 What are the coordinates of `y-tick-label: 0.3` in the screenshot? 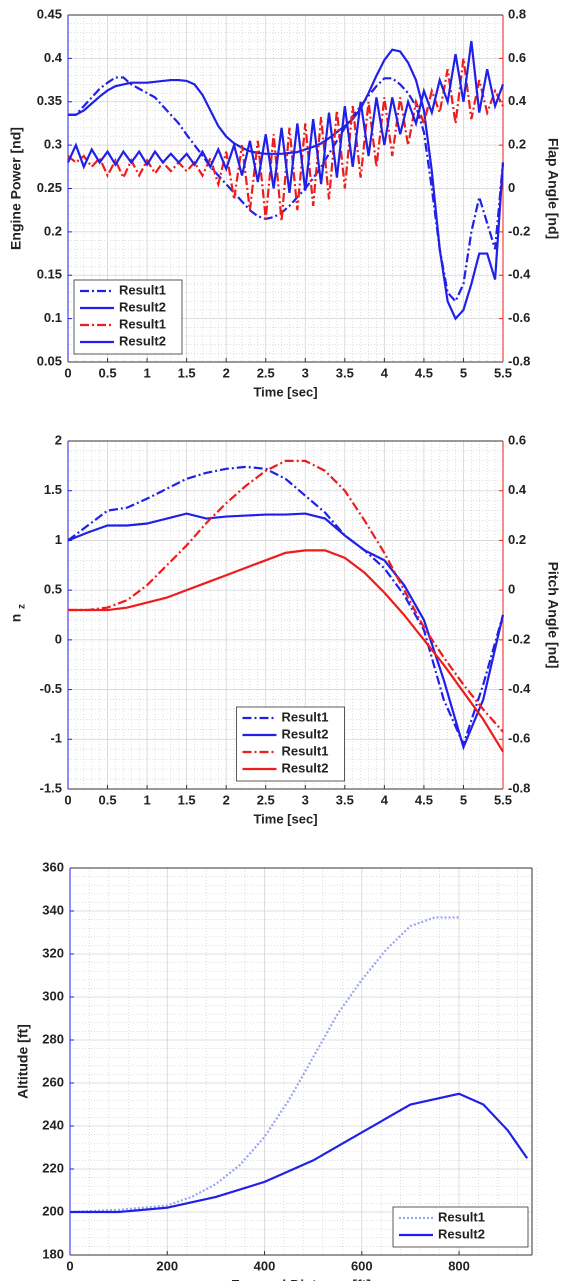 It's located at (53, 144).